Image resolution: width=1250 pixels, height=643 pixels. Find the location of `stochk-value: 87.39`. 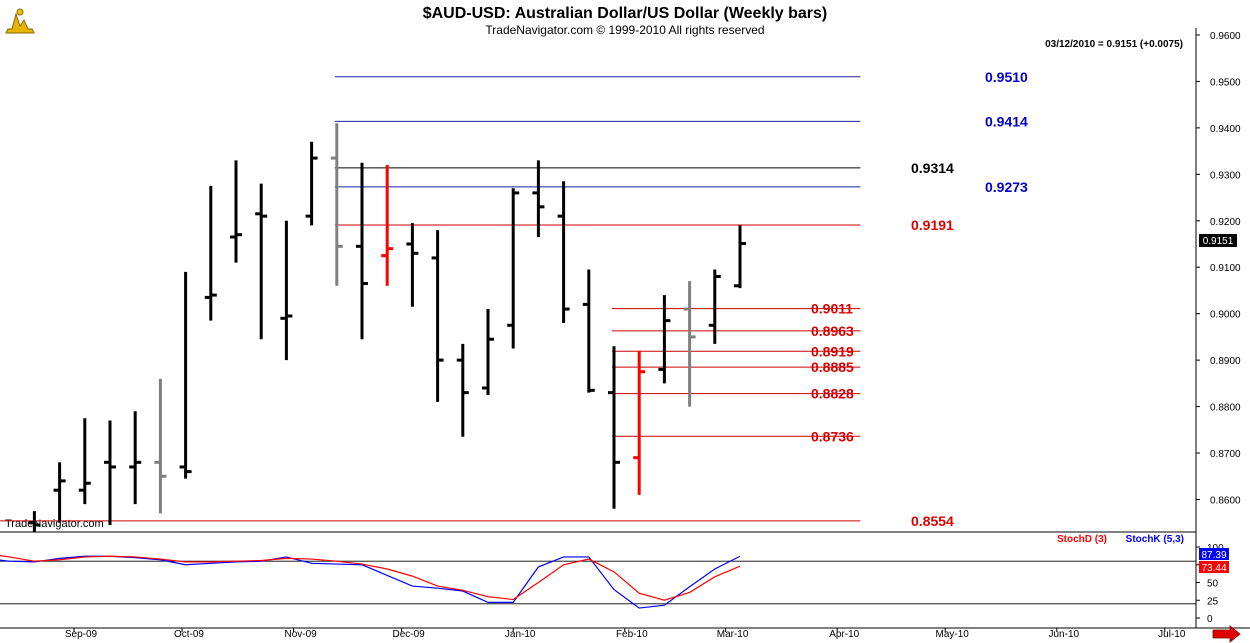

stochk-value: 87.39 is located at coordinates (1213, 555).